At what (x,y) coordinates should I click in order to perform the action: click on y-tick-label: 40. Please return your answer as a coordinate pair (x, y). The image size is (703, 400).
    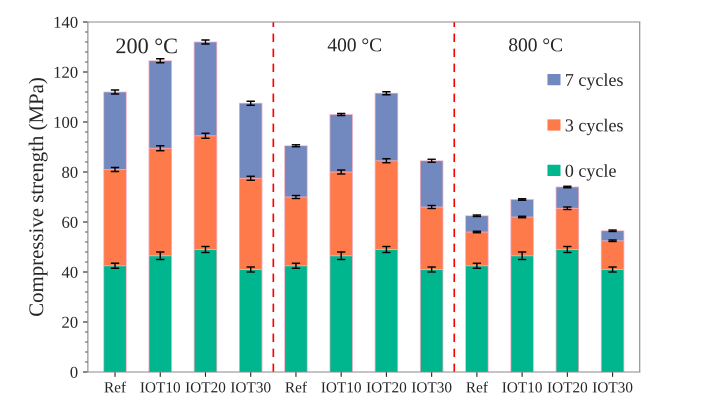
    Looking at the image, I should click on (70, 272).